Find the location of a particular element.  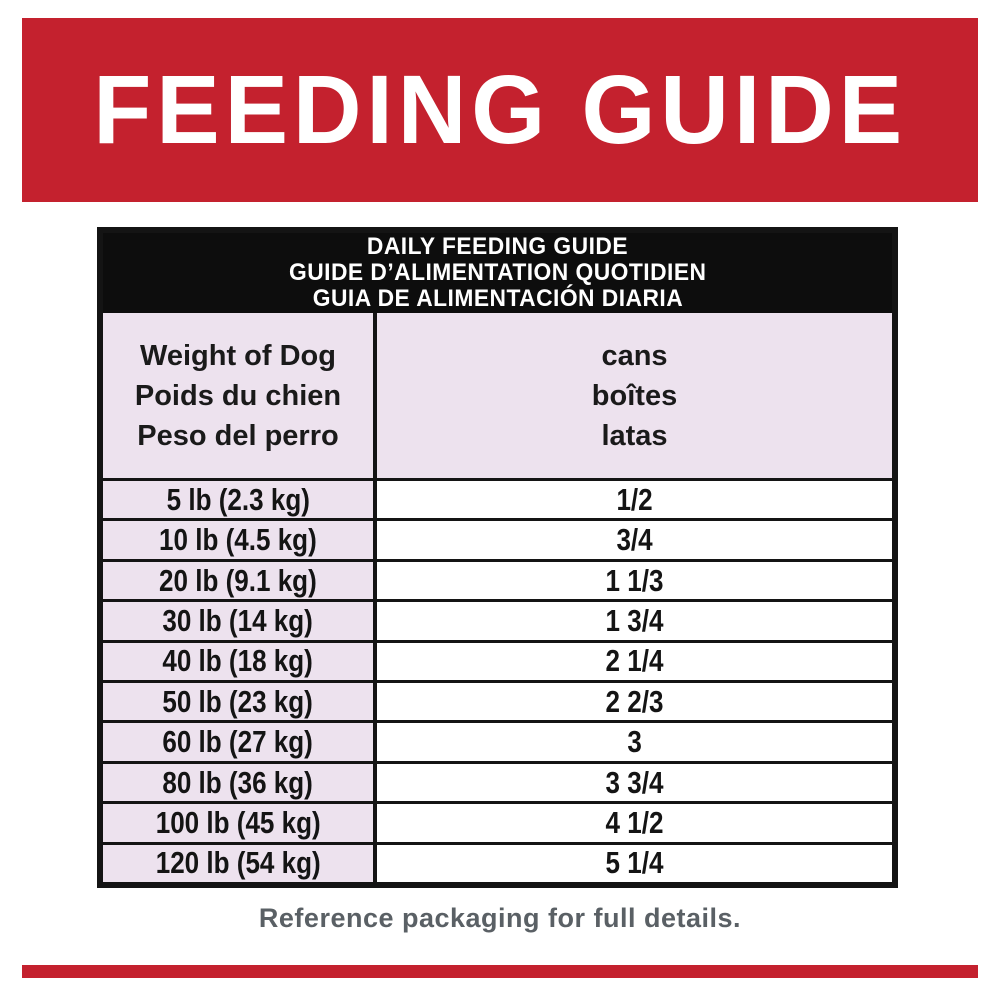

amount-header-english: cans is located at coordinates (634, 355).